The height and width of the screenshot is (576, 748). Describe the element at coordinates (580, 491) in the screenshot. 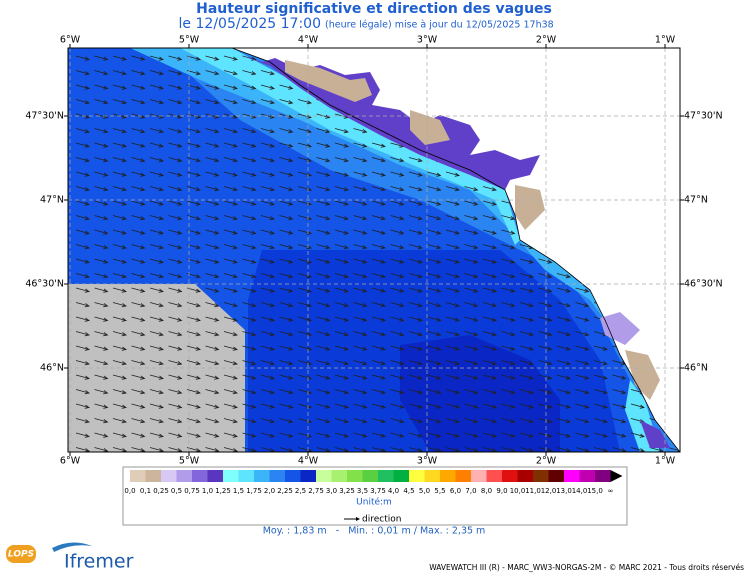

I see `legend-label: 14,0` at that location.